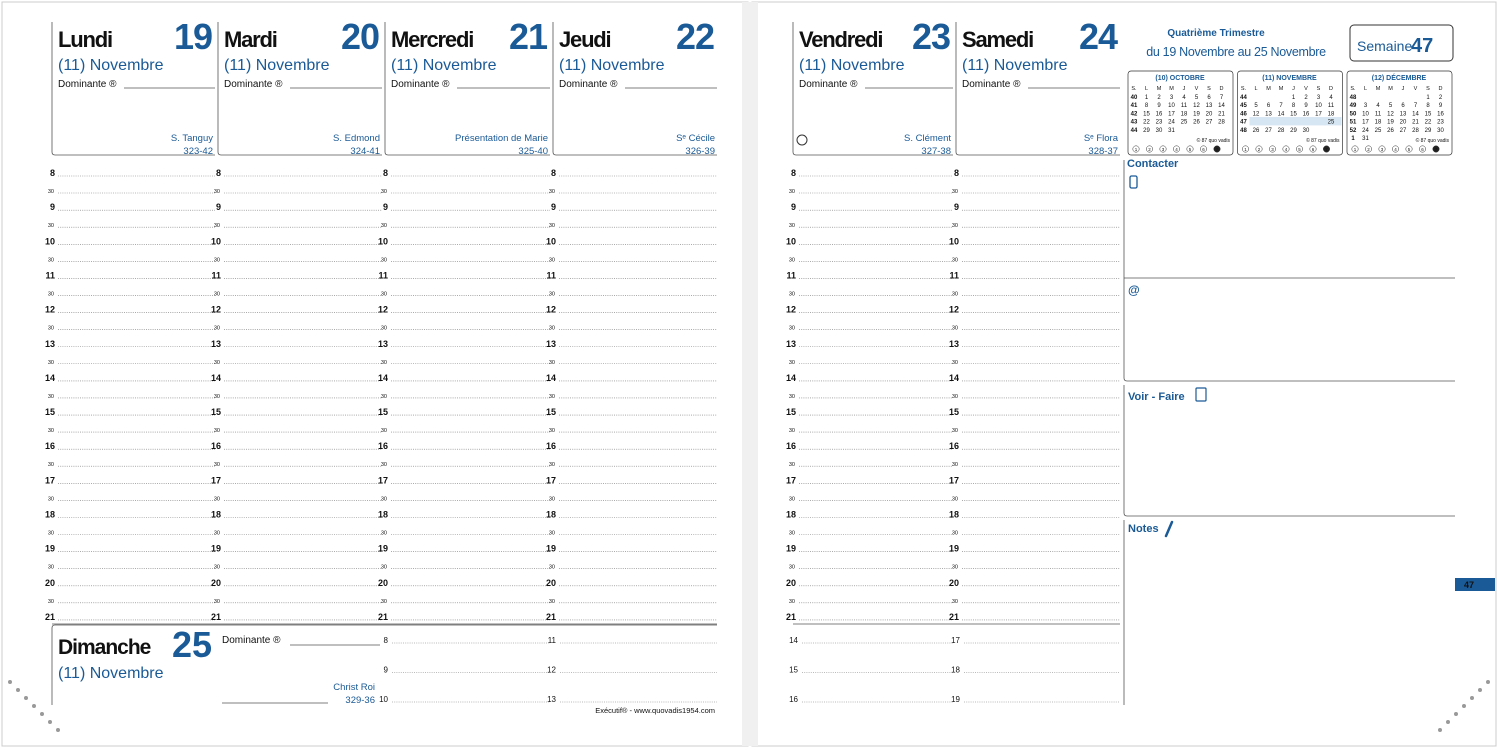  I want to click on calendar-day: 16, so click(1306, 114).